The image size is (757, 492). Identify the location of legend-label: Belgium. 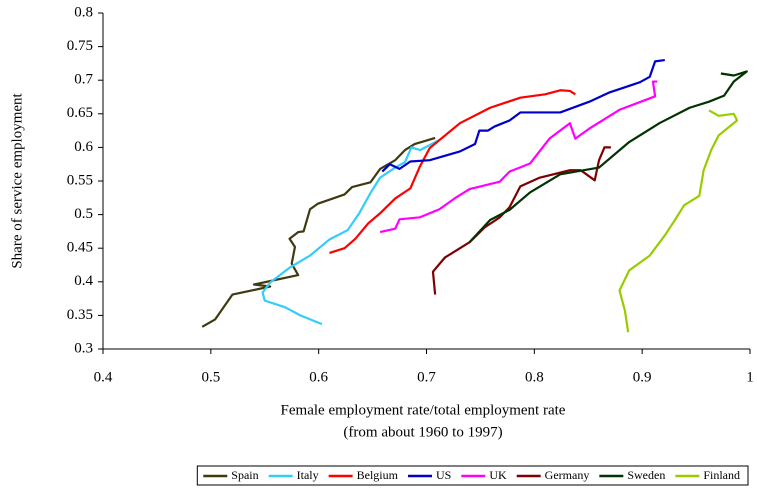
(378, 475).